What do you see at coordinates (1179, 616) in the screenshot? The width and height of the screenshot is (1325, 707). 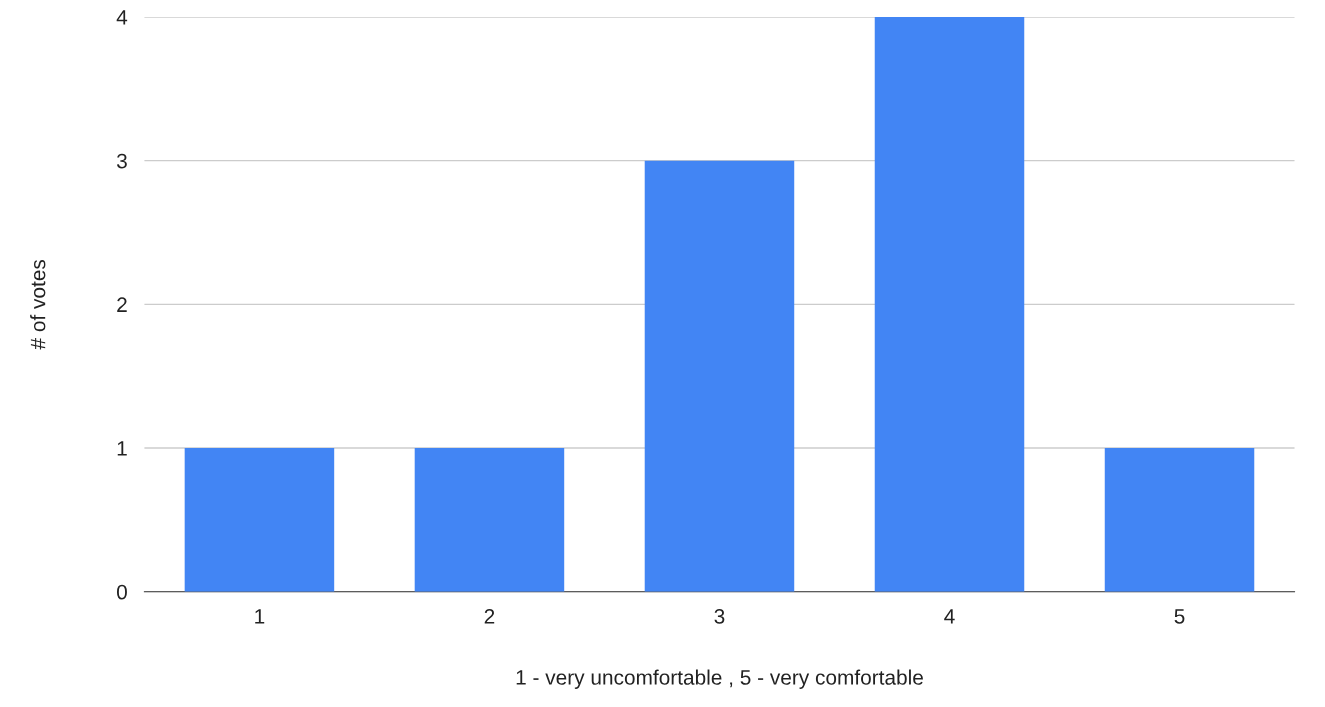 I see `x-tick-label: 5` at bounding box center [1179, 616].